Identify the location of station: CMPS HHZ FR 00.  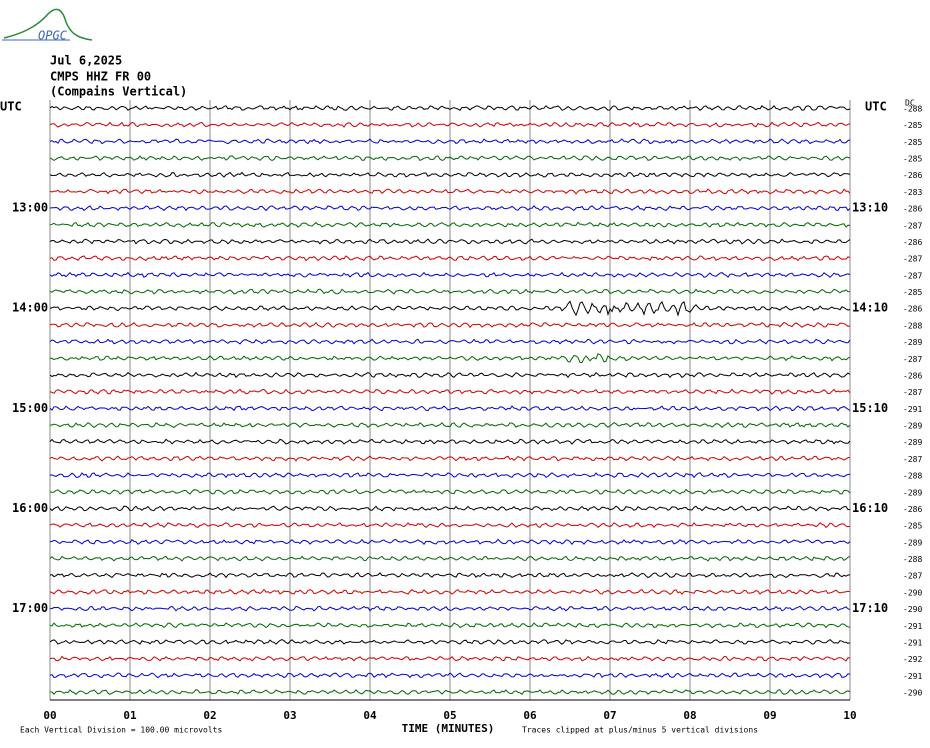
(100, 77).